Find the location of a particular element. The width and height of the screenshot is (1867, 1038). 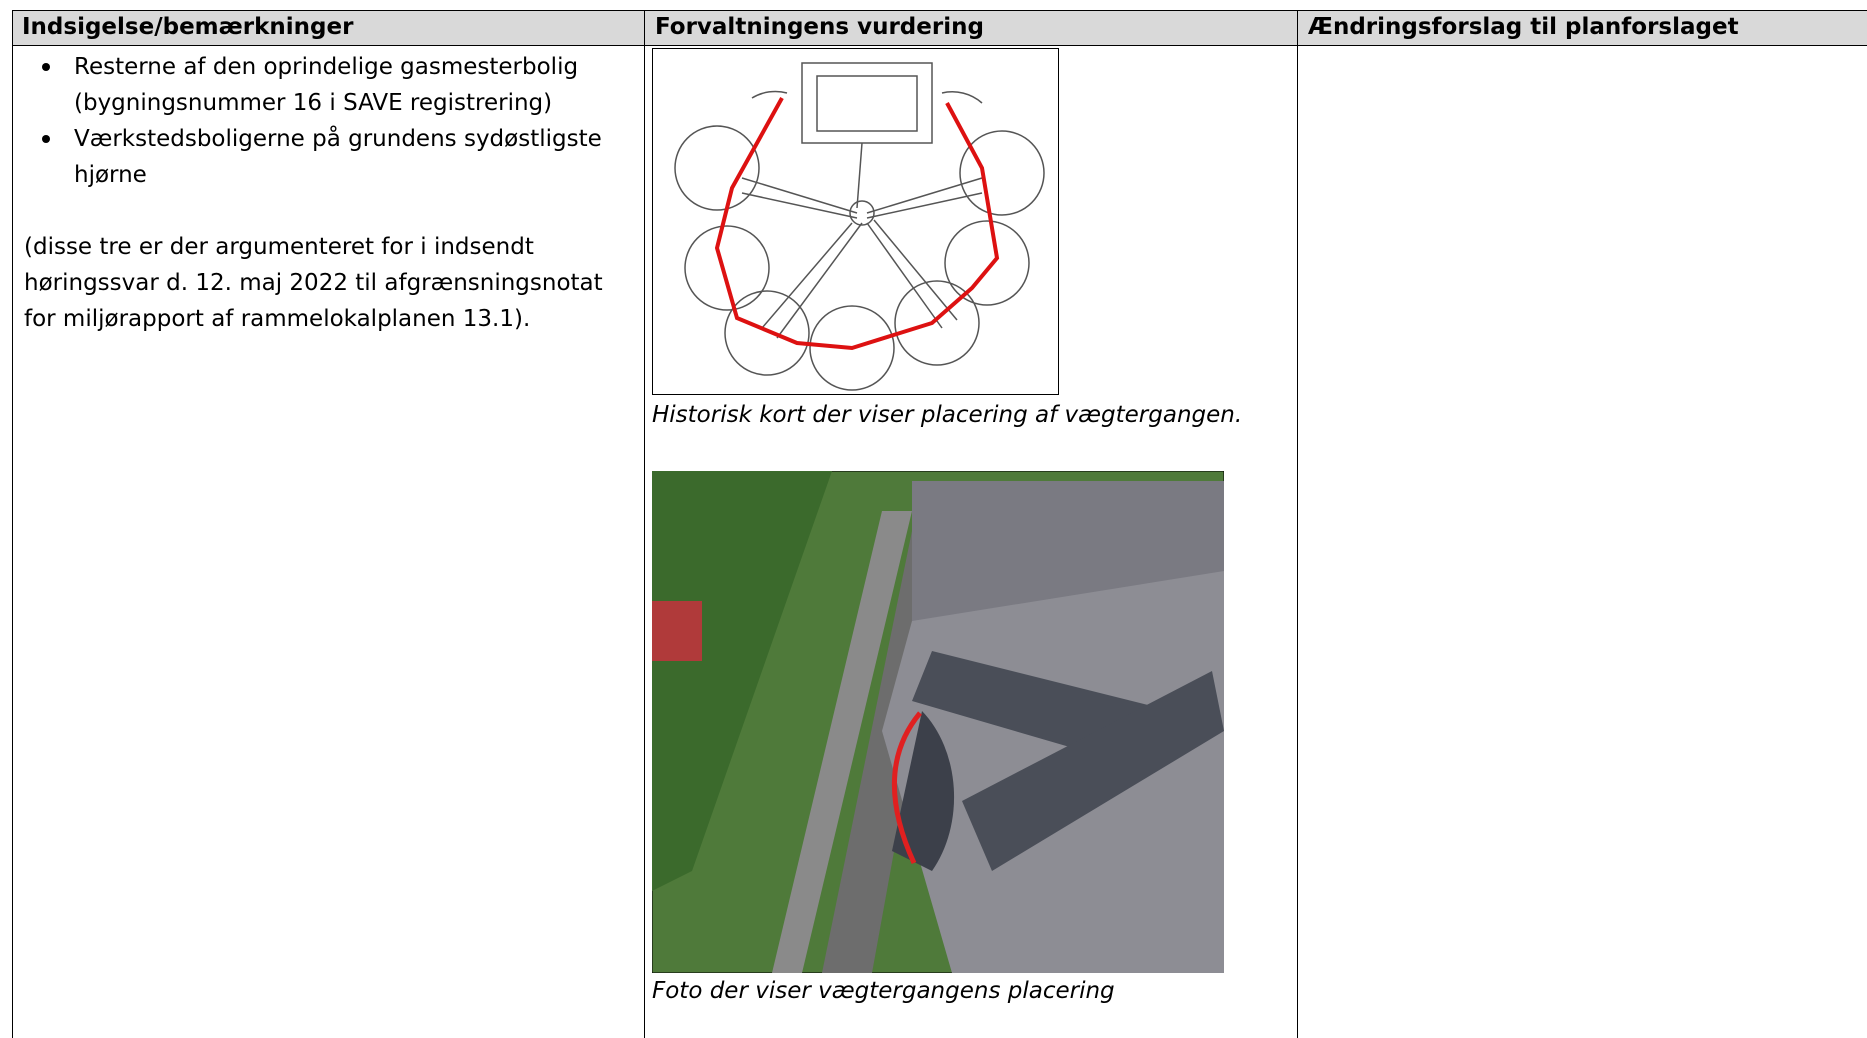

figure-caption: Foto der viser vægtergangens placering is located at coordinates (883, 991).